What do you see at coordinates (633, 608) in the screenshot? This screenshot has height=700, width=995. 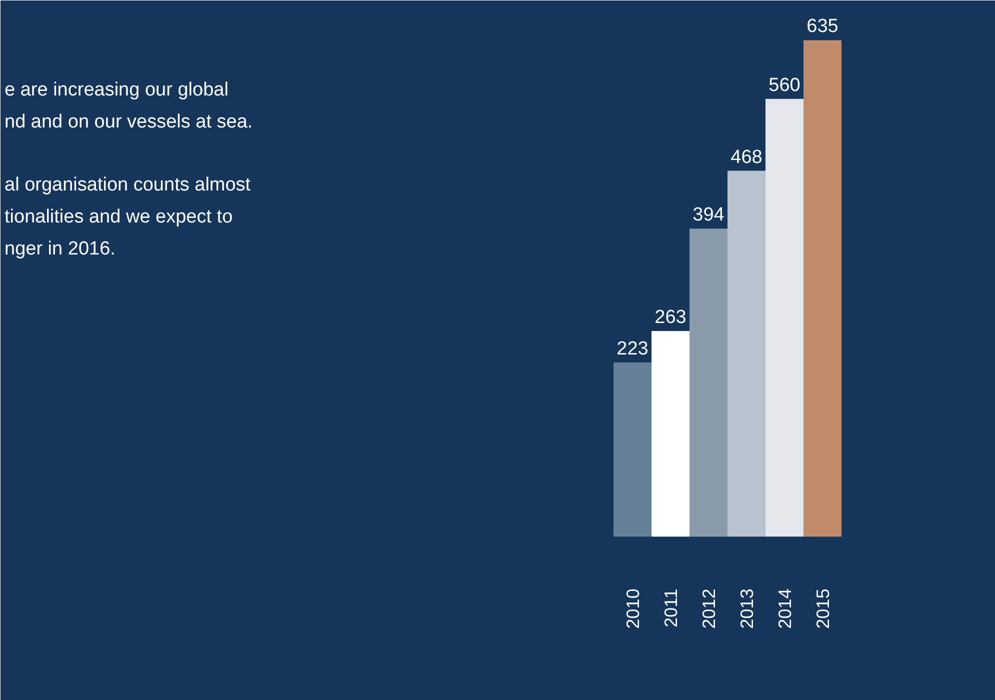 I see `x-tick-label: 2010` at bounding box center [633, 608].